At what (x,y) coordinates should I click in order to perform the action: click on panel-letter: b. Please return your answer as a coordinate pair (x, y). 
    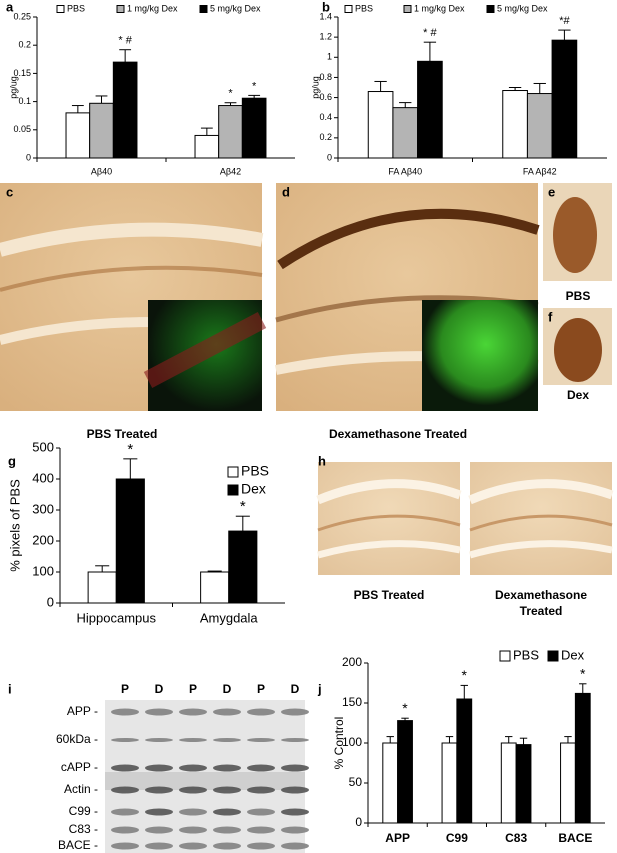
    Looking at the image, I should click on (326, 7).